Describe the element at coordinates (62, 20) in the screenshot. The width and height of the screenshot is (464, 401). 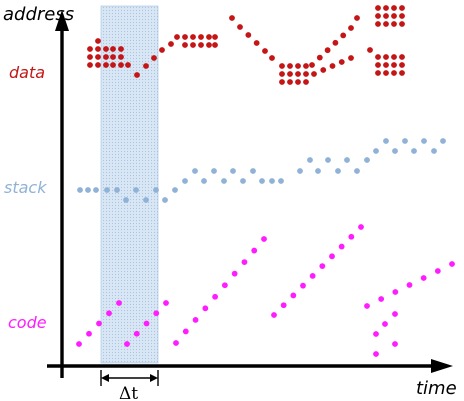
I see `y-axis-arrowhead` at that location.